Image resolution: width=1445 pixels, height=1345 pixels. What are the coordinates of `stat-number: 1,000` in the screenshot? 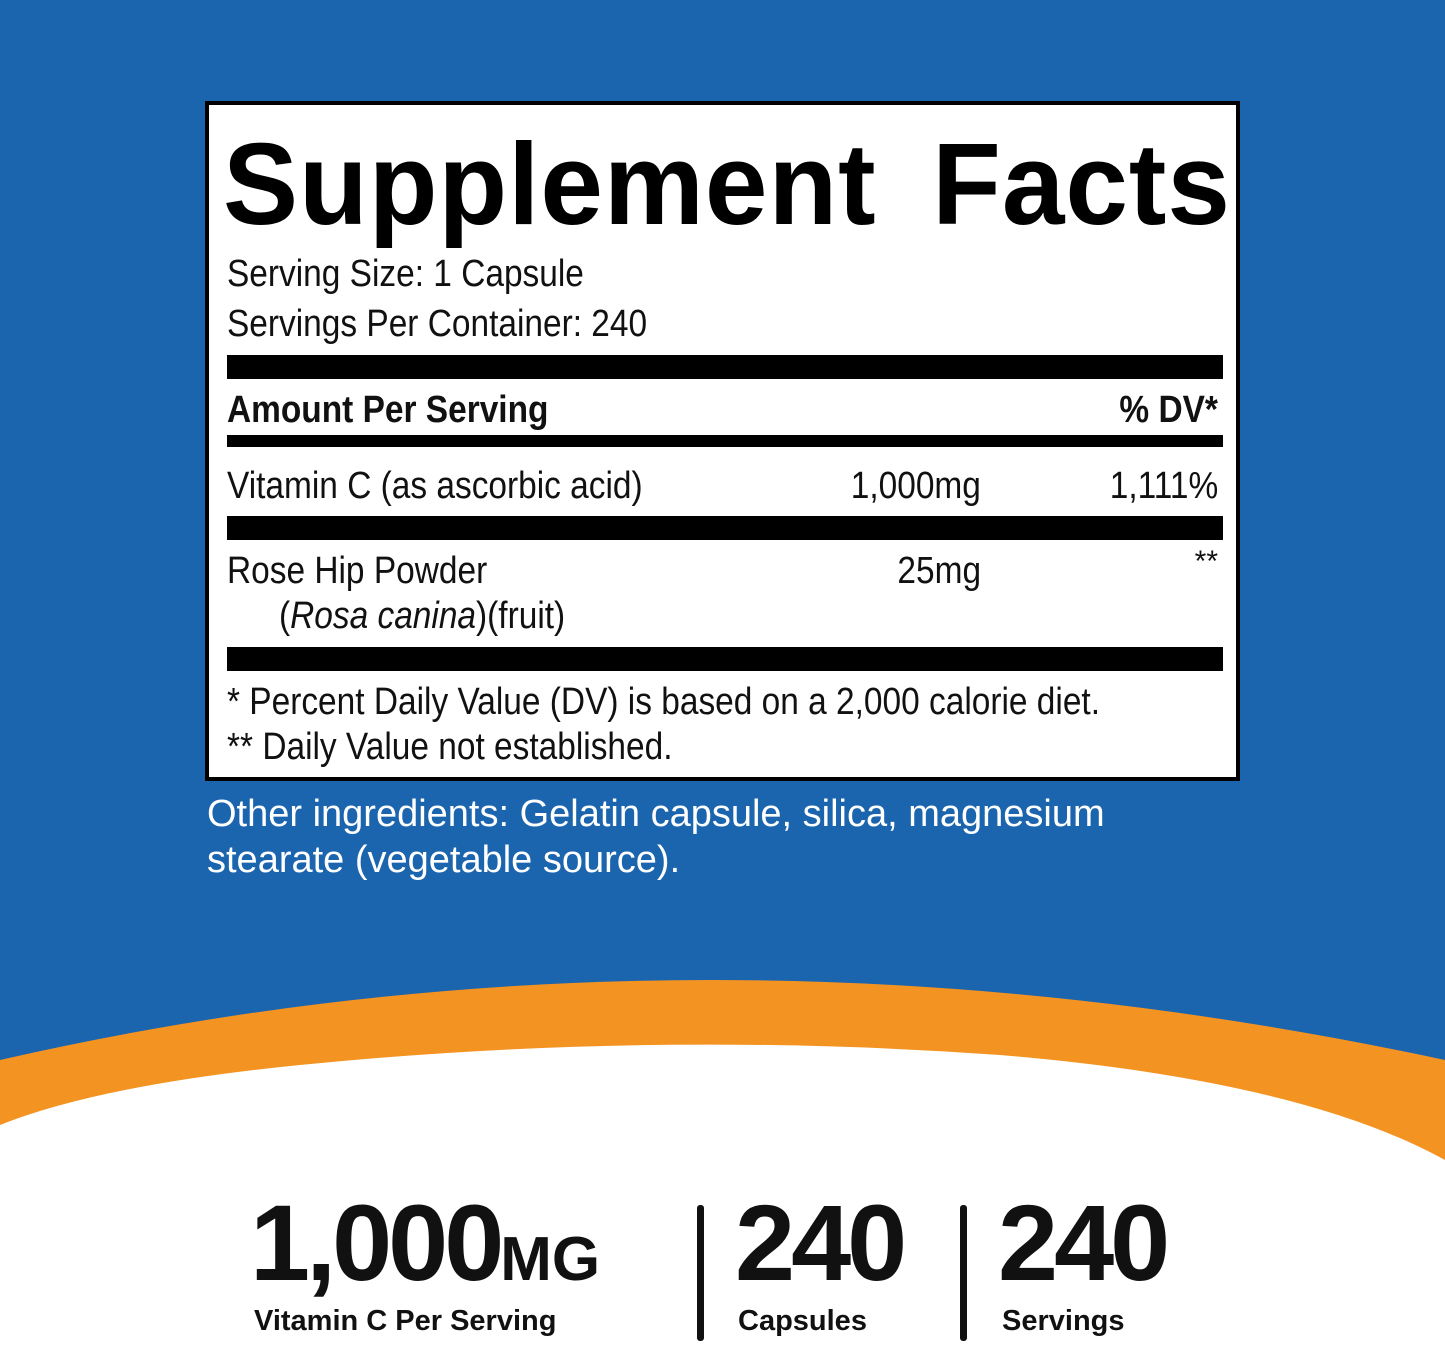 It's located at (377, 1242).